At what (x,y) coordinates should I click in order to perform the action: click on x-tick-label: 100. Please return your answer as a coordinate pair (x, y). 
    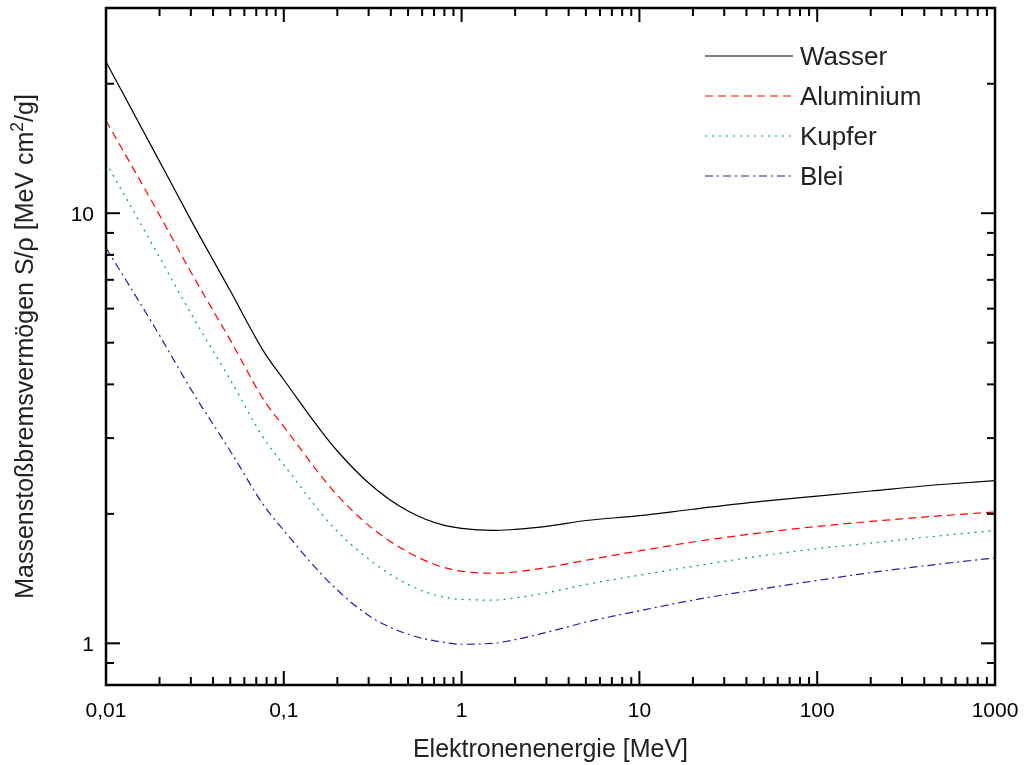
    Looking at the image, I should click on (817, 709).